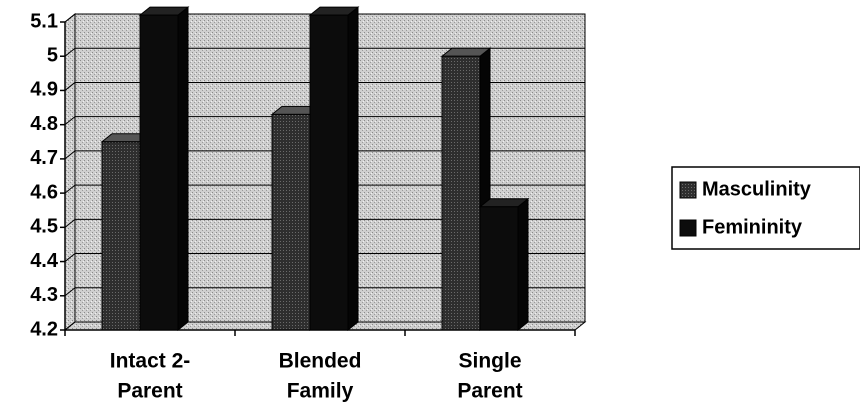 The height and width of the screenshot is (412, 860). I want to click on y-tick-label: 5, so click(52, 56).